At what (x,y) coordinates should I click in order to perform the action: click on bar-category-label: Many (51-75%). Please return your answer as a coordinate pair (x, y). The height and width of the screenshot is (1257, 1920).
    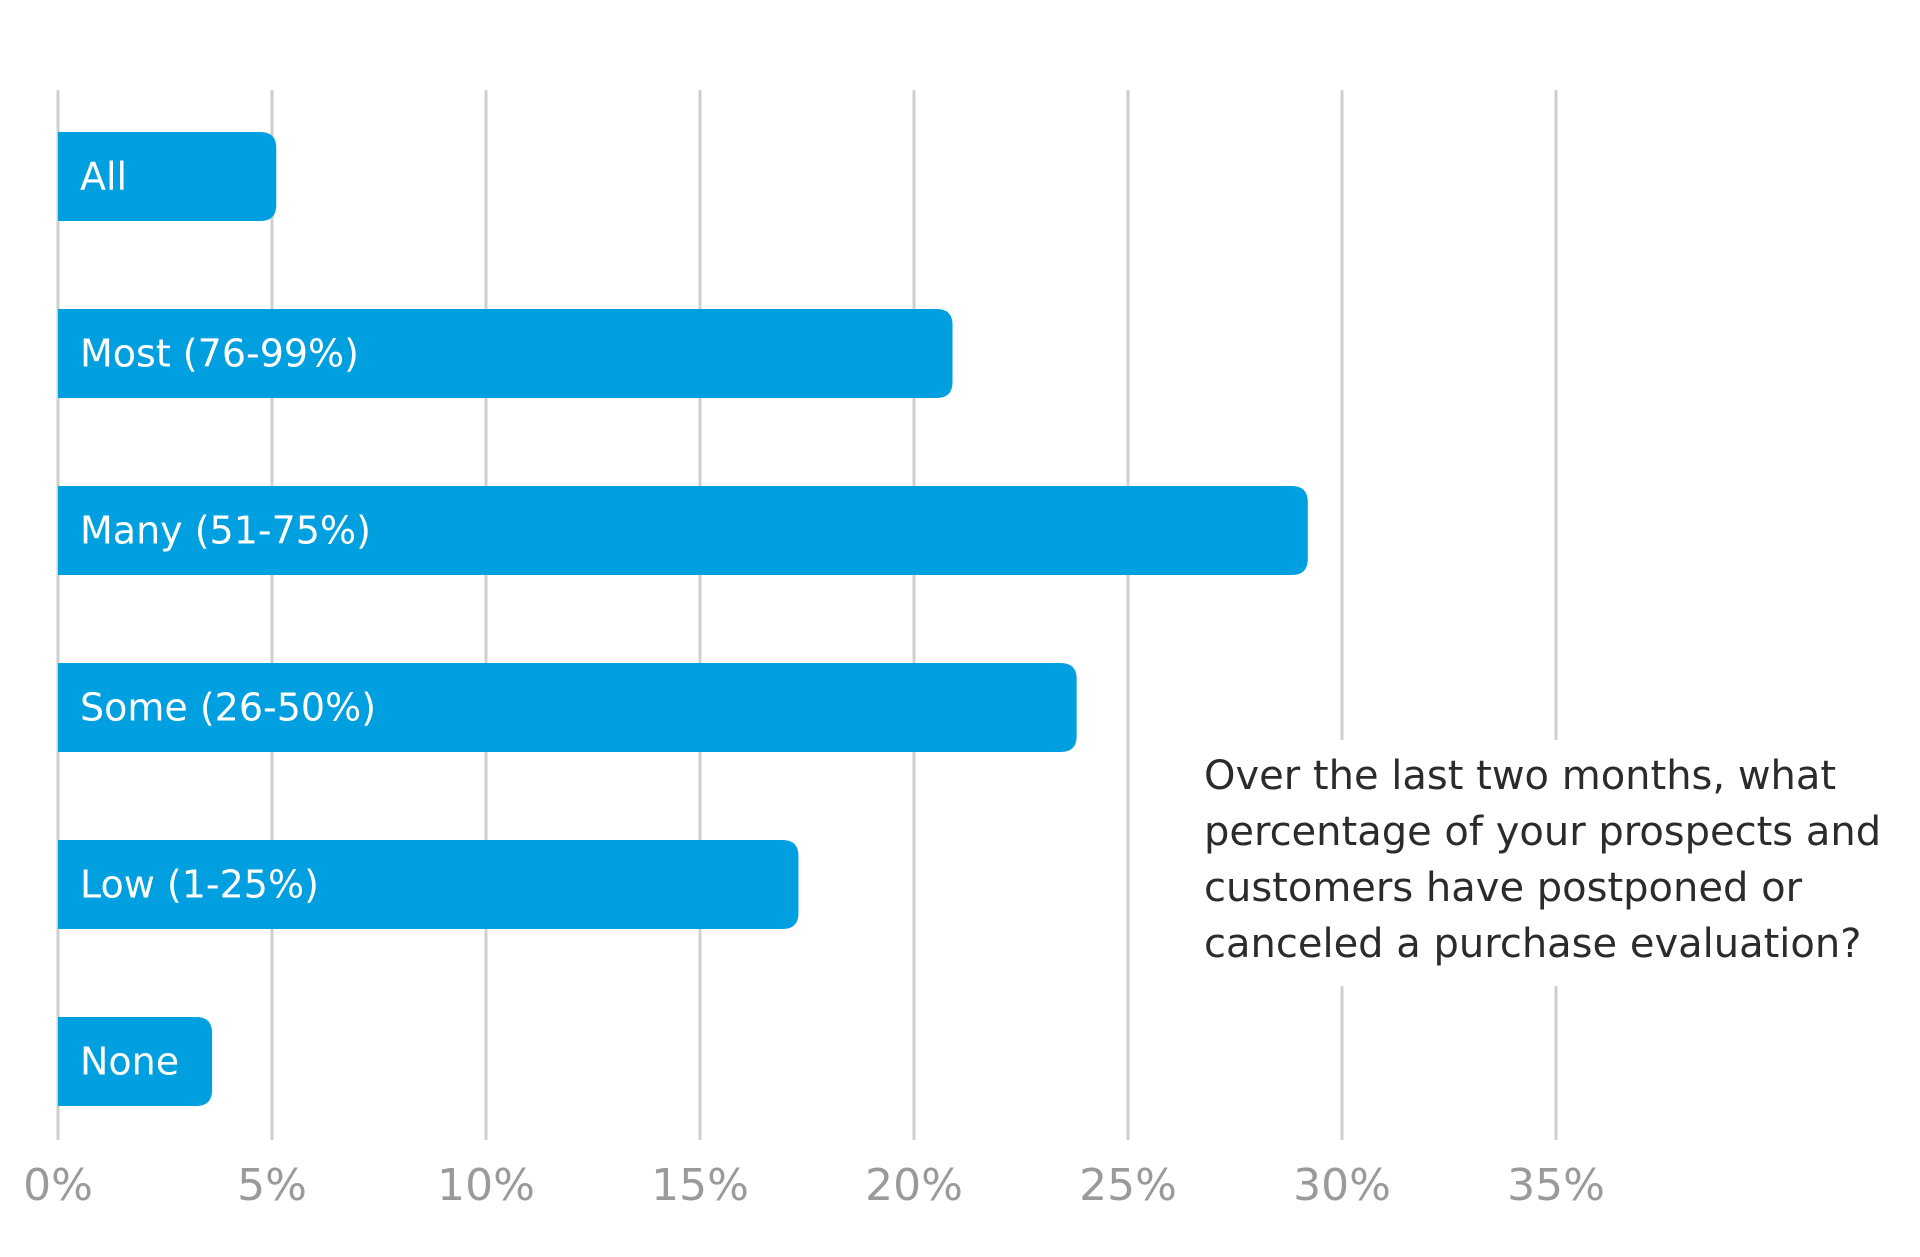
    Looking at the image, I should click on (225, 531).